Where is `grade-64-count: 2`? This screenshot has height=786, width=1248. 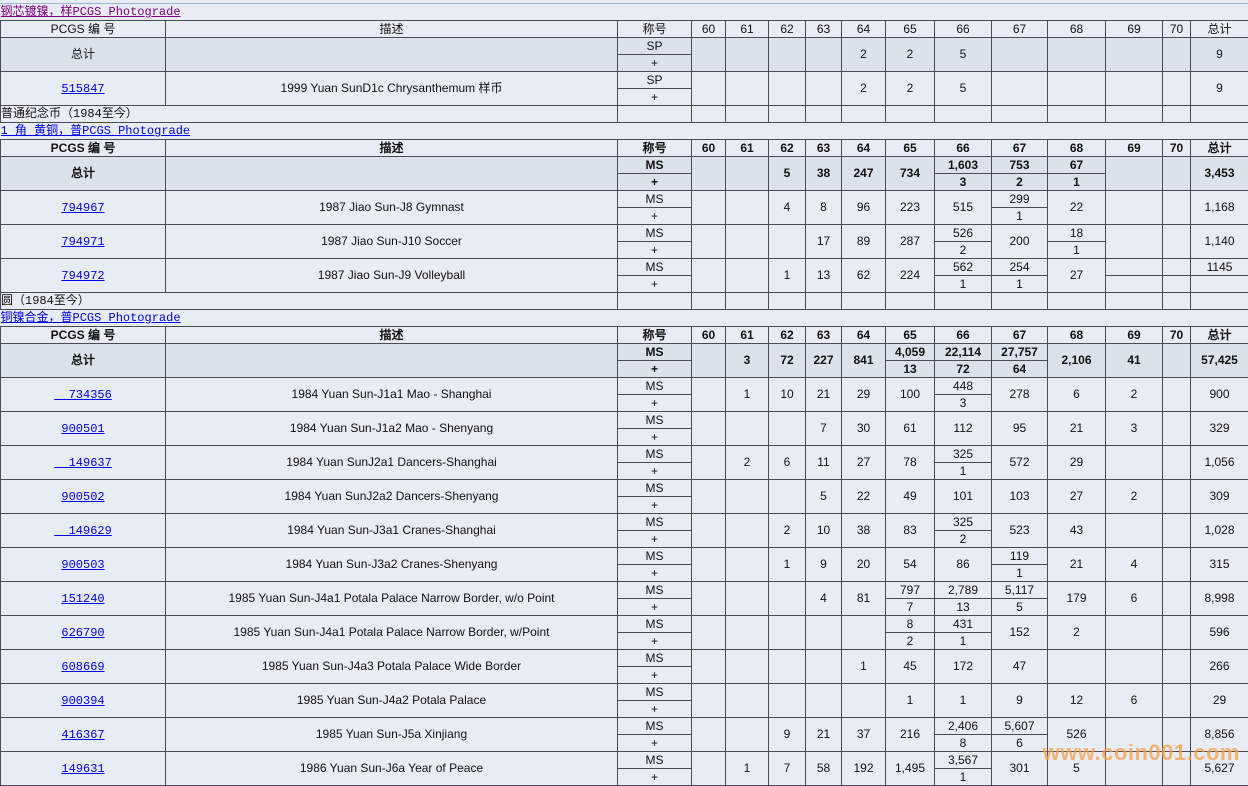 grade-64-count: 2 is located at coordinates (864, 89).